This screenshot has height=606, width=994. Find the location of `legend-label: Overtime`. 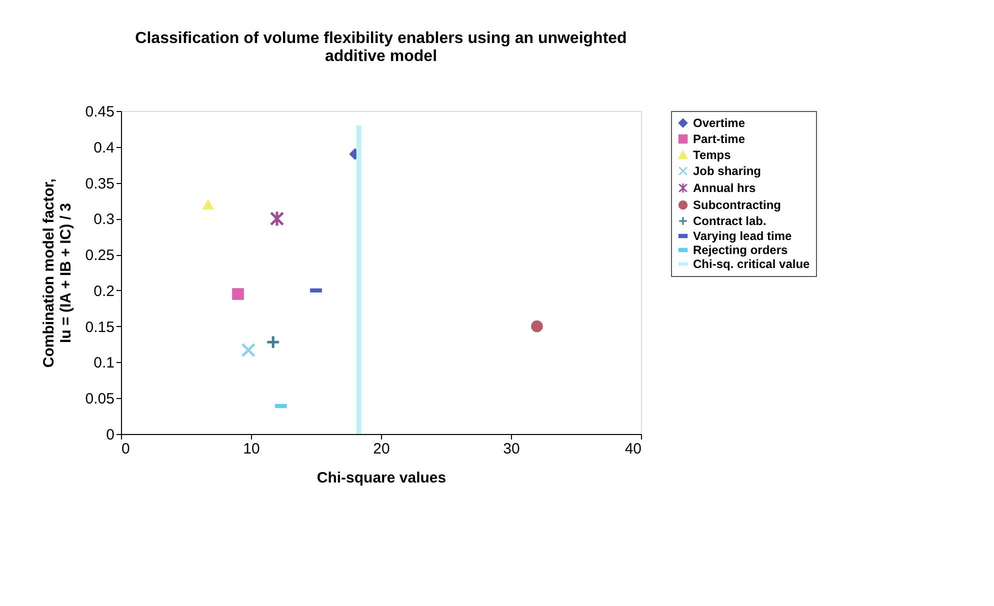

legend-label: Overtime is located at coordinates (719, 123).